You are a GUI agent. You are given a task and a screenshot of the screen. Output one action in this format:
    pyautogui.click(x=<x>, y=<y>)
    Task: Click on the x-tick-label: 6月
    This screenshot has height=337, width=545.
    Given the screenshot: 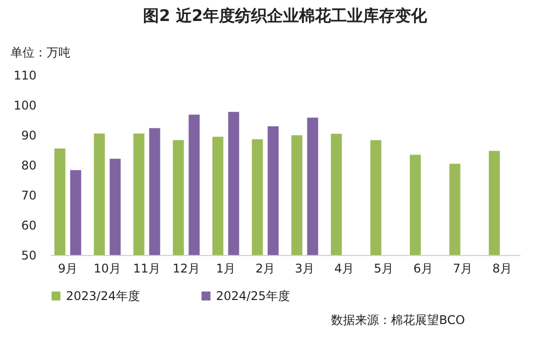 What is the action you would take?
    pyautogui.click(x=423, y=269)
    